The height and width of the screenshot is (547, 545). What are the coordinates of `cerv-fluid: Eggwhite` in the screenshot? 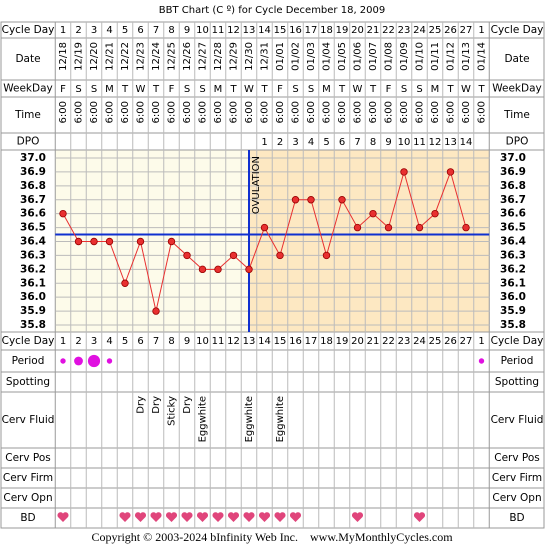 It's located at (203, 419).